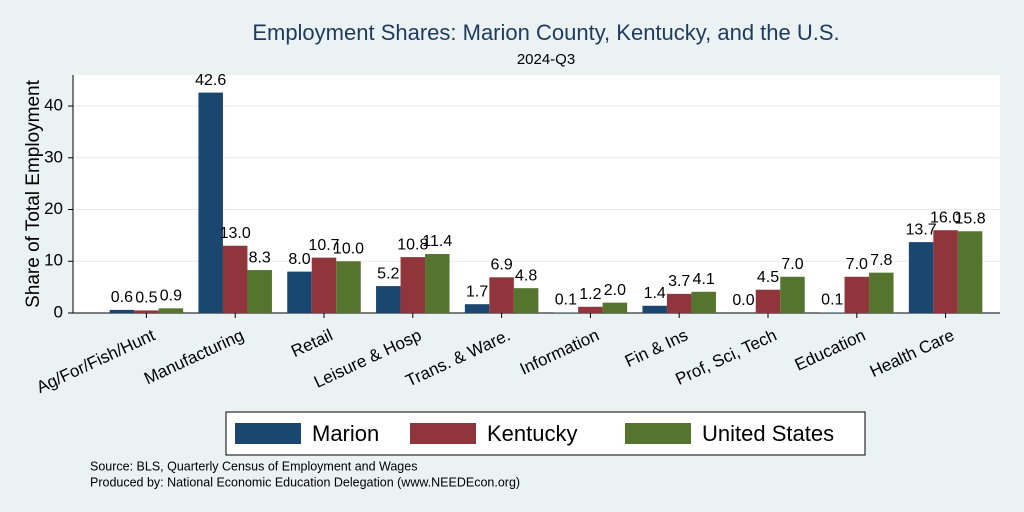  I want to click on value-label: 10.0, so click(348, 248).